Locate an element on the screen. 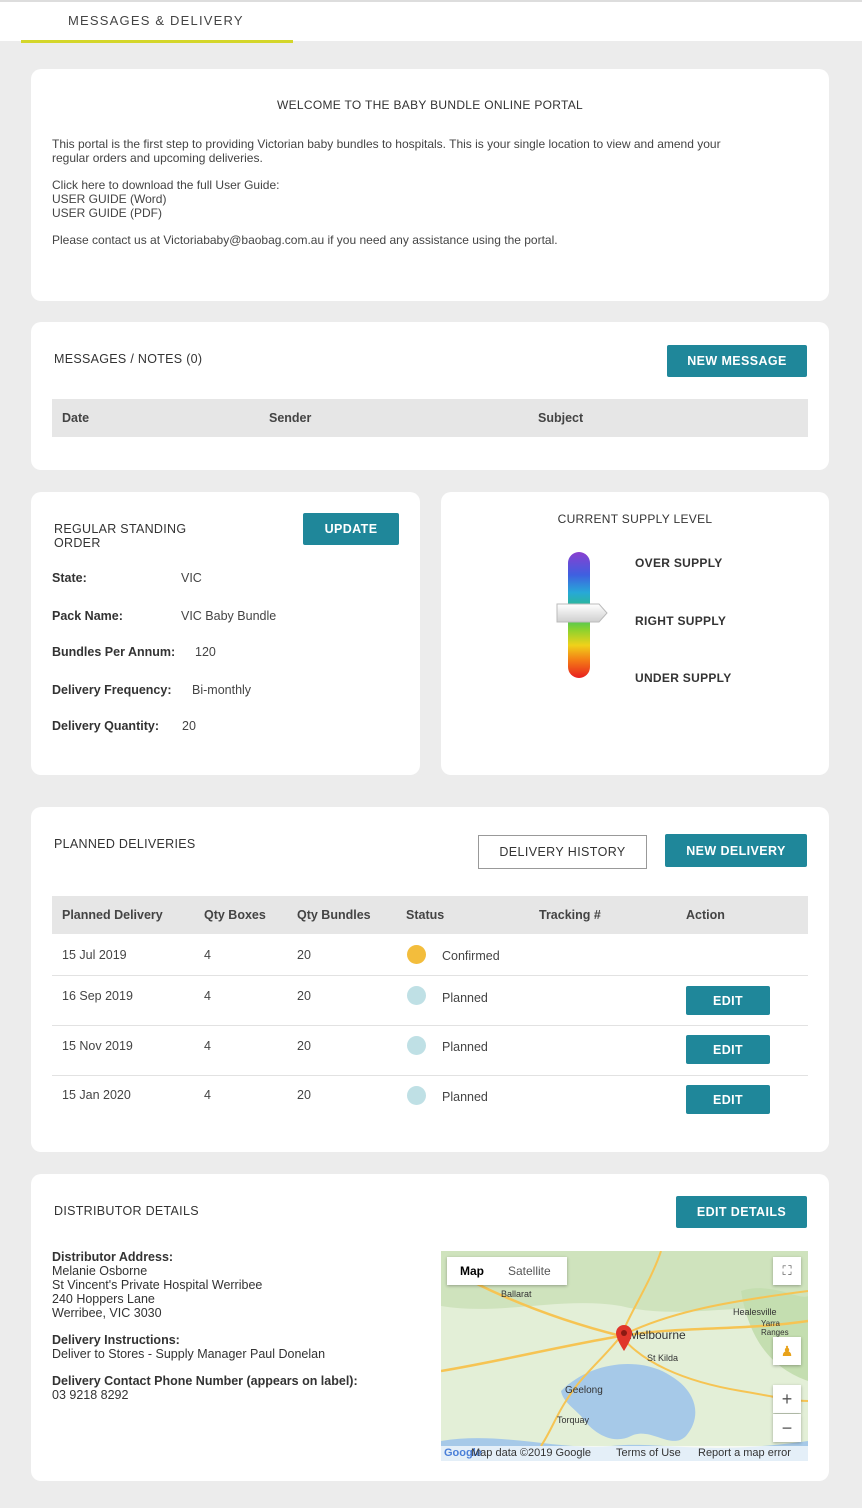 The height and width of the screenshot is (1508, 862). pegman-icon: ♟ is located at coordinates (787, 1351).